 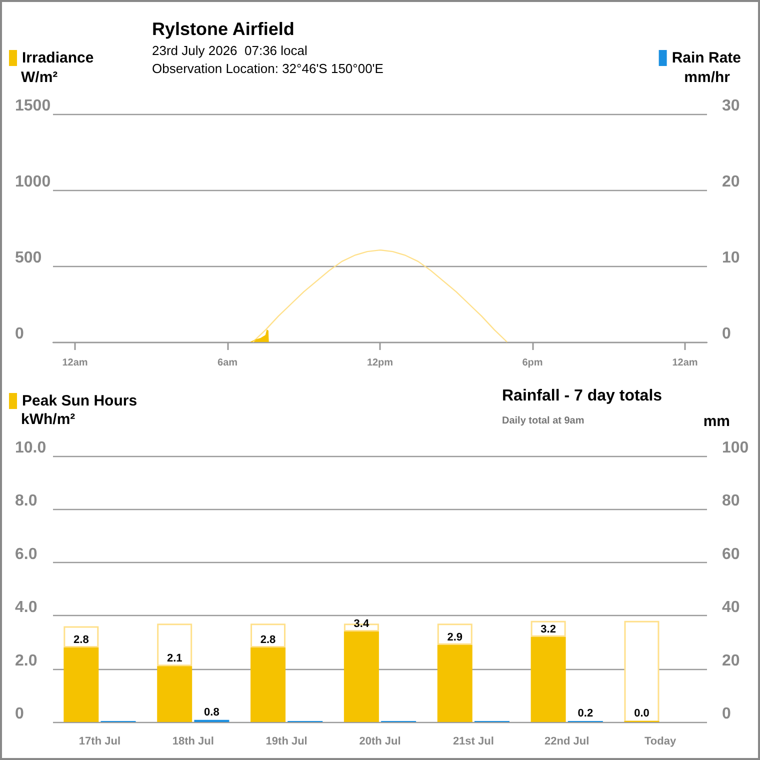 What do you see at coordinates (735, 448) in the screenshot?
I see `y2-tick-label: 100` at bounding box center [735, 448].